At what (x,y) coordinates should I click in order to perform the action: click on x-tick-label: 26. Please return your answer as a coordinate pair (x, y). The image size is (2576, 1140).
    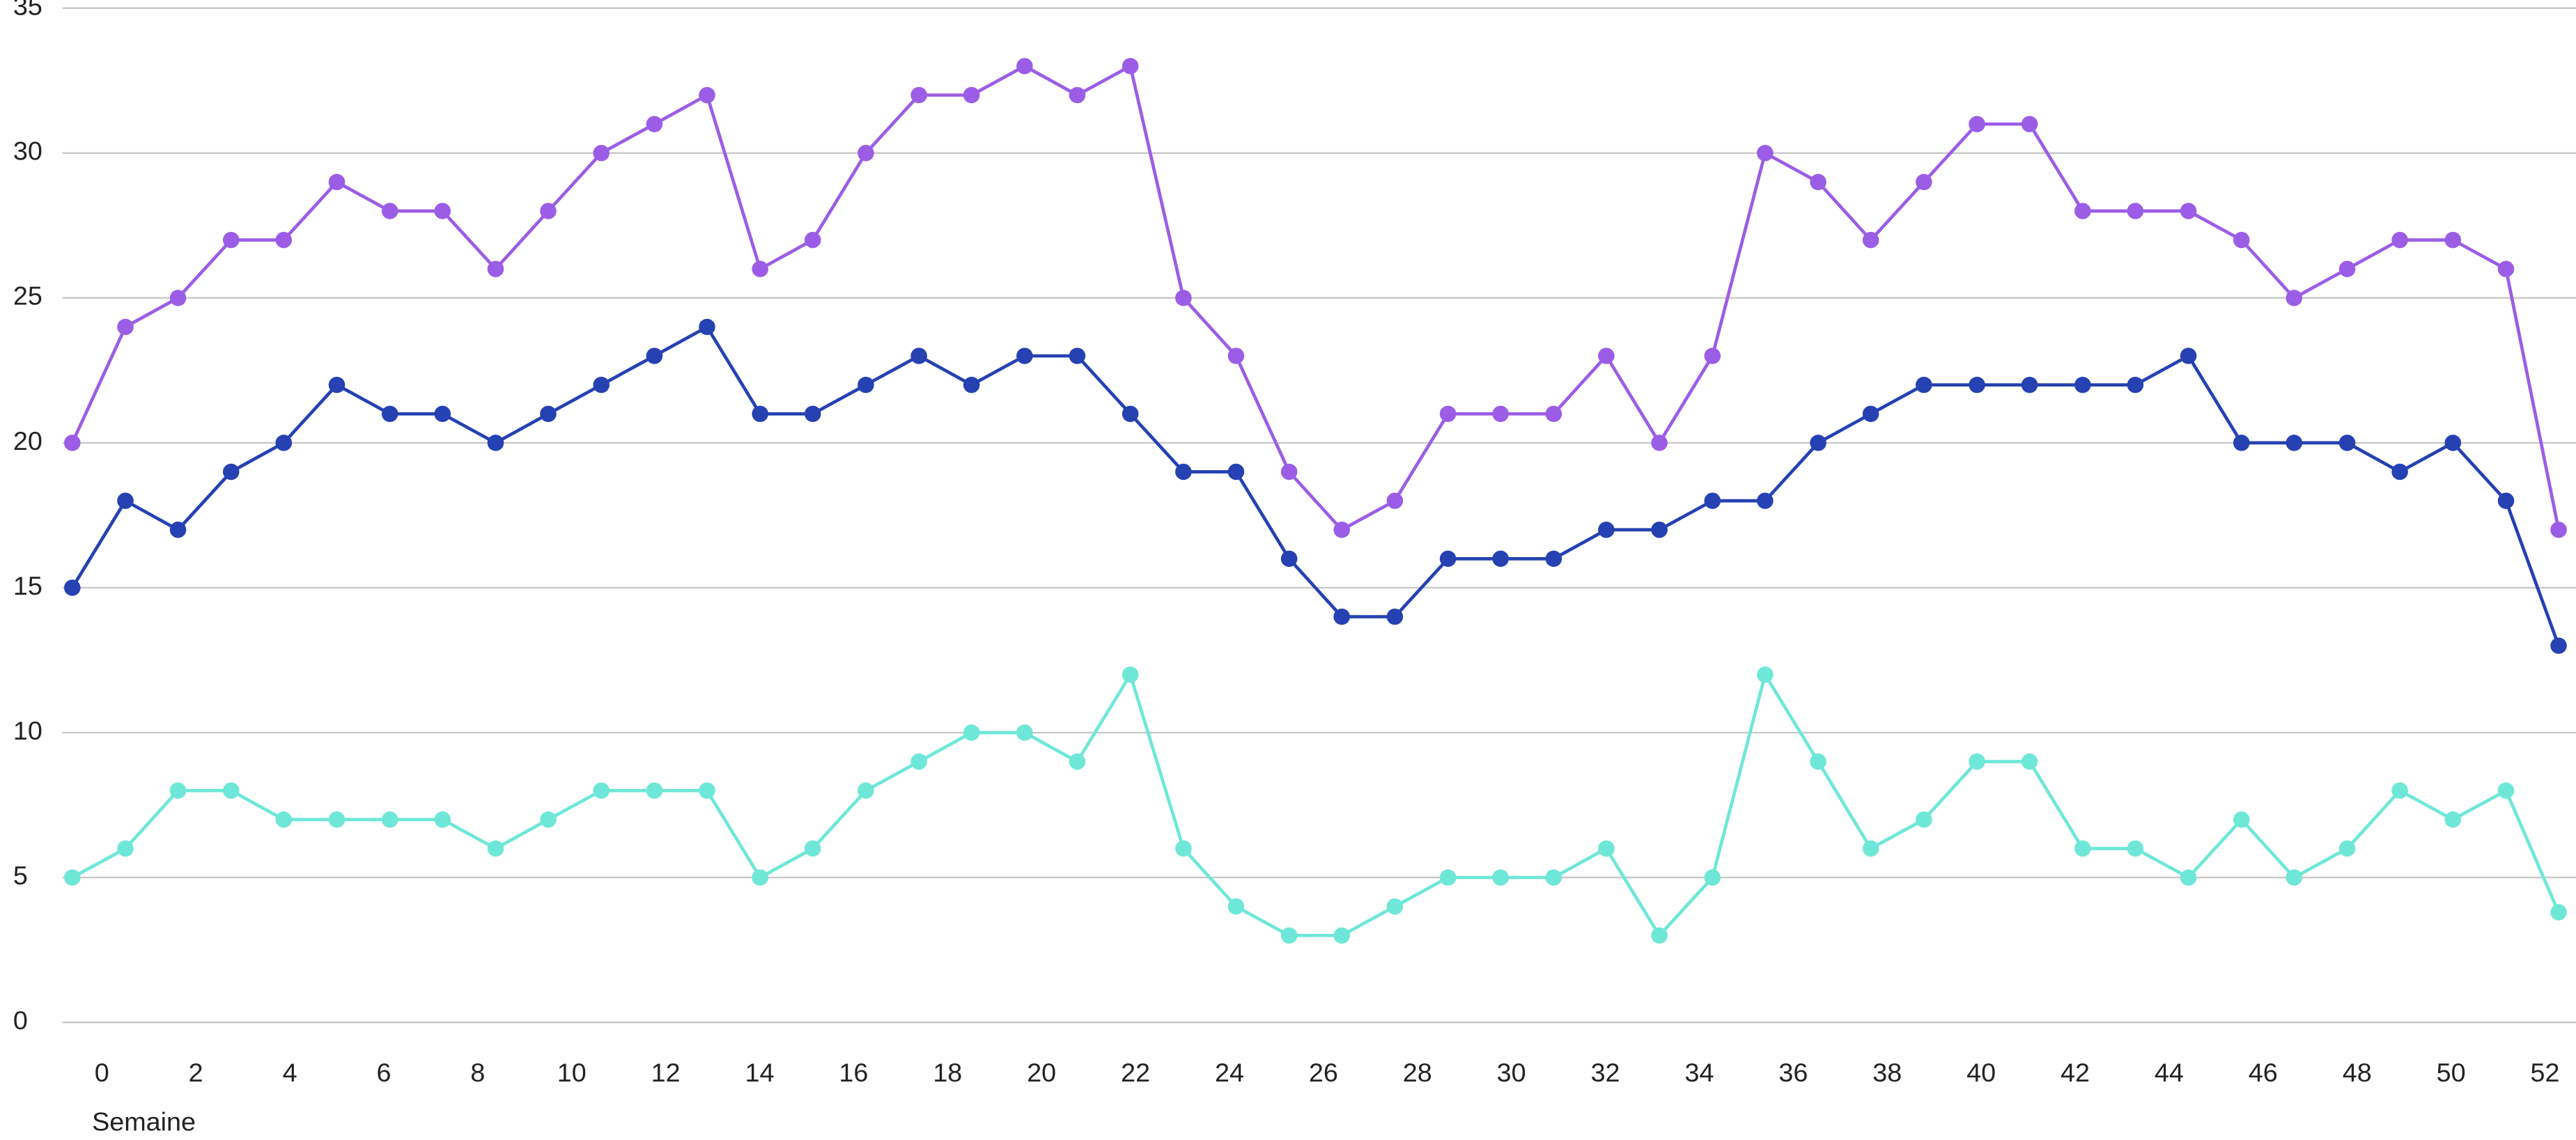
    Looking at the image, I should click on (1323, 1072).